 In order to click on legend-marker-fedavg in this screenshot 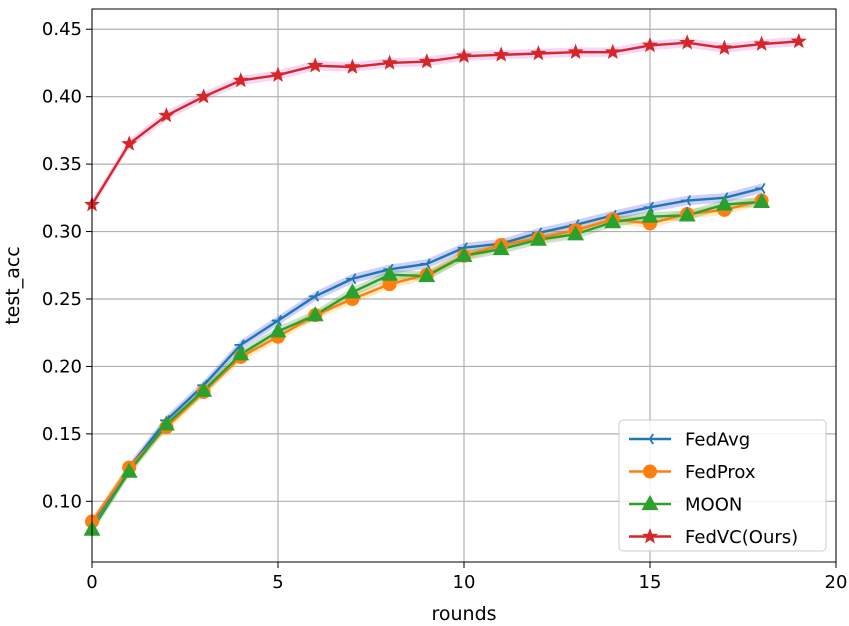, I will do `click(648, 439)`.